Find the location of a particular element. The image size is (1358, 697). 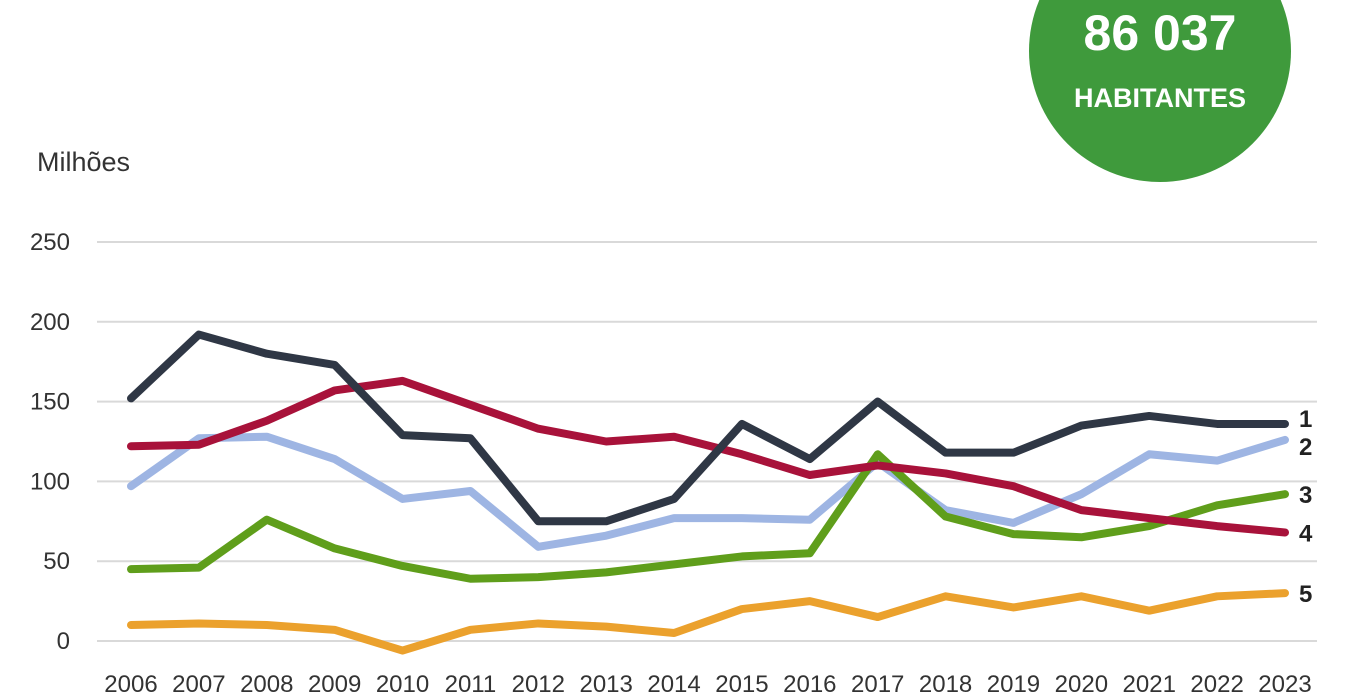

x-tick-label: 2011 is located at coordinates (471, 684).